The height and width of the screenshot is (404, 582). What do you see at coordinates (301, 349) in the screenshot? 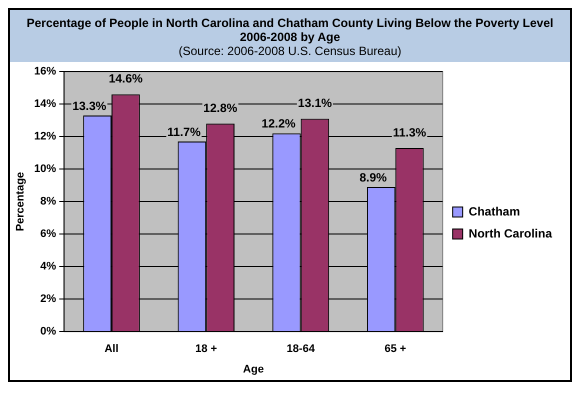
I see `x-tick-label: 18-64` at bounding box center [301, 349].